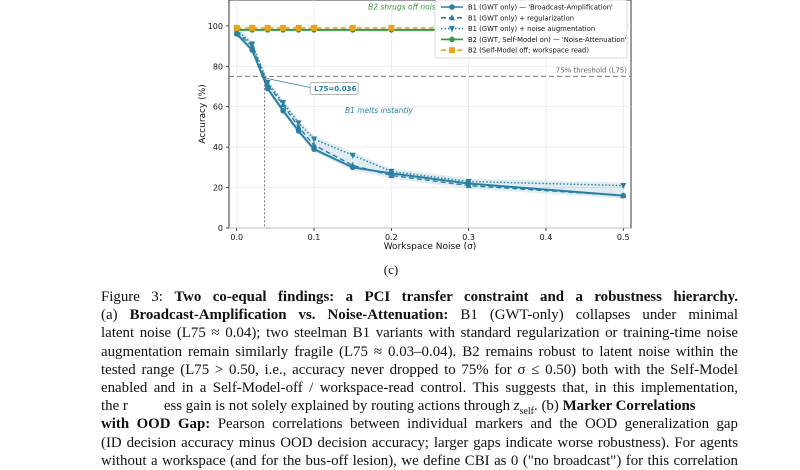 The height and width of the screenshot is (470, 800). I want to click on y-tick-label: 20, so click(218, 188).